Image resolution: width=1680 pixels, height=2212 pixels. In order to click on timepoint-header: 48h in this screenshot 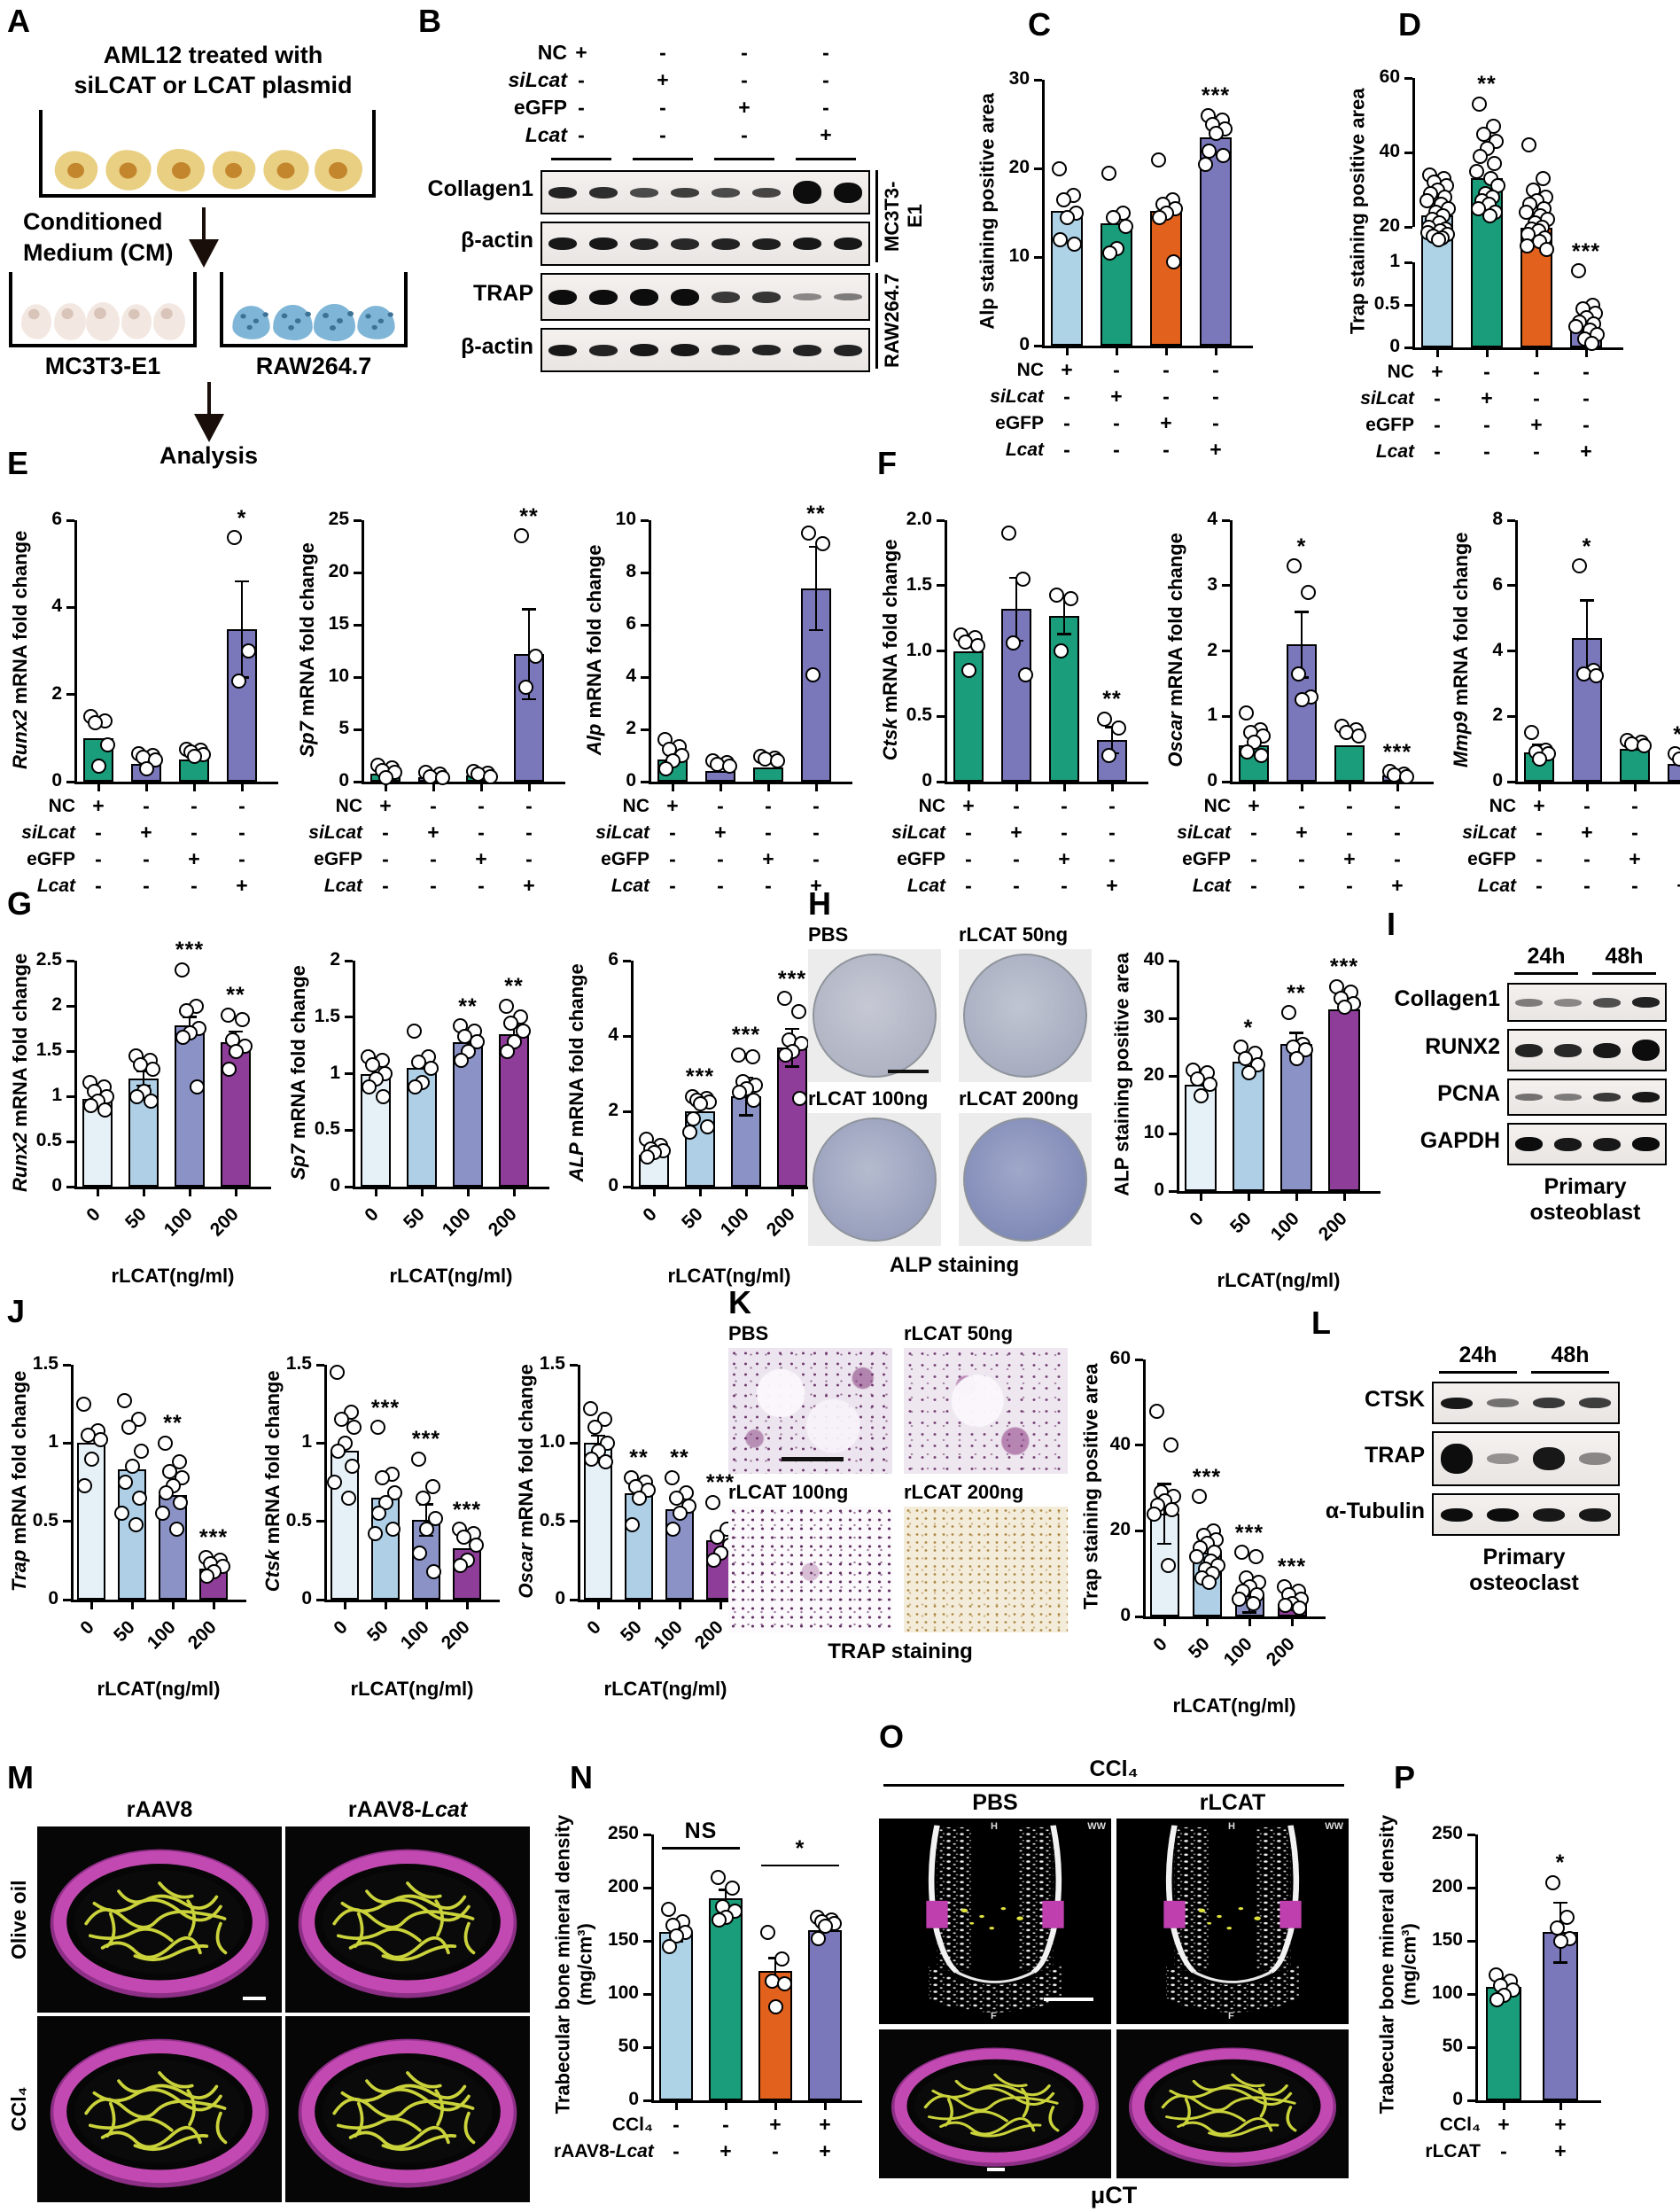, I will do `click(1570, 1355)`.